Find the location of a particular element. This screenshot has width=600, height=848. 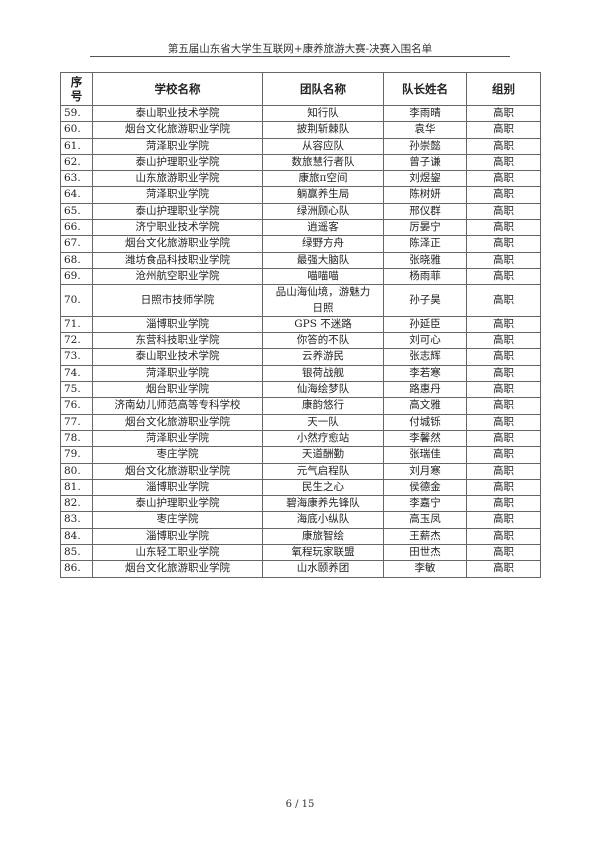

captain-name: 李雨晴 is located at coordinates (425, 113).